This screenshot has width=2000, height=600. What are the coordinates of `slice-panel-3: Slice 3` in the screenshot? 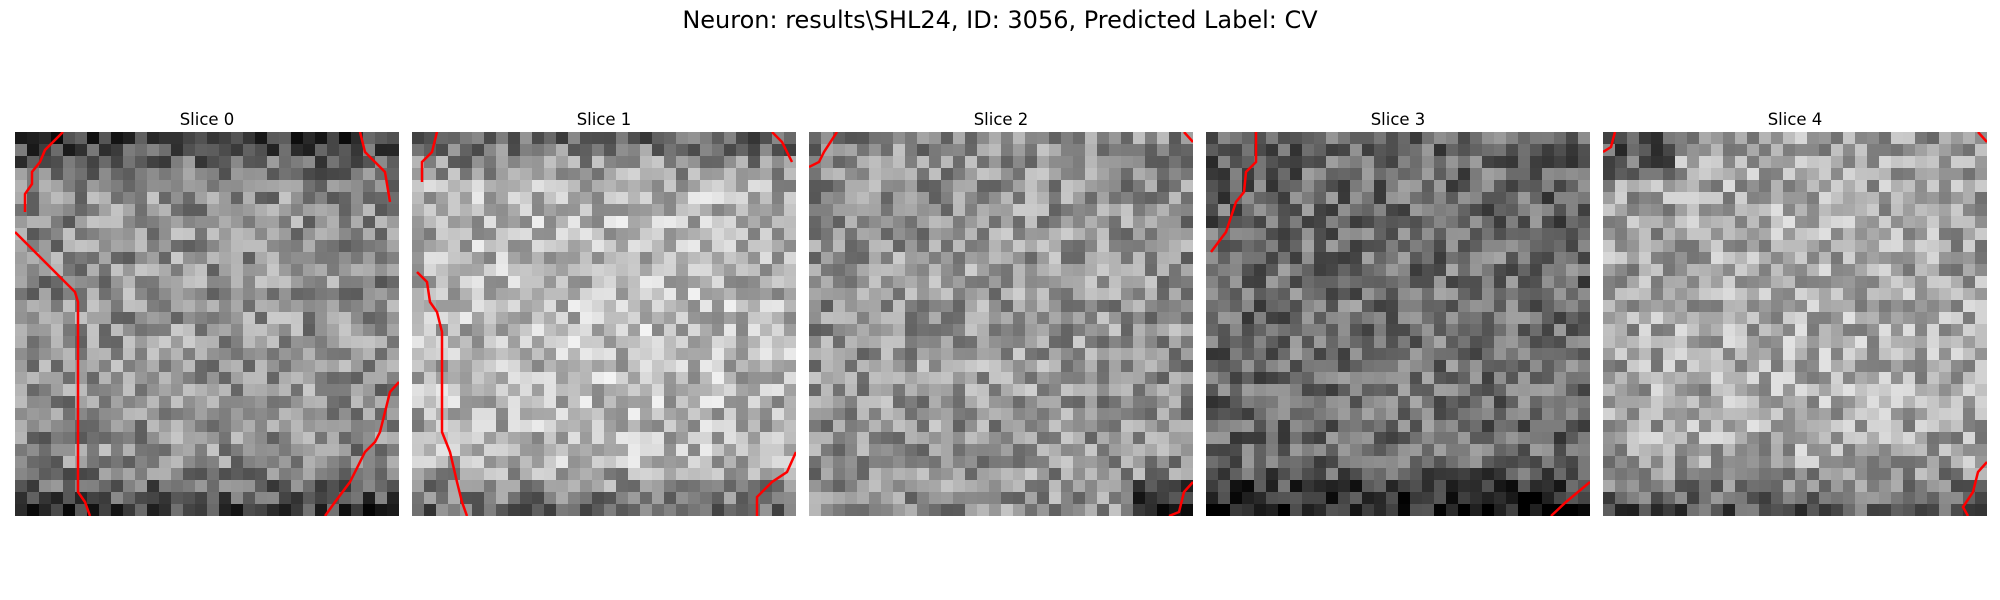 It's located at (1398, 312).